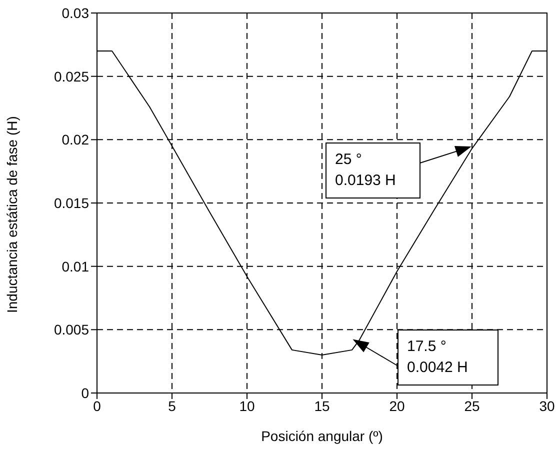  What do you see at coordinates (472, 406) in the screenshot?
I see `x-tick-label: 25` at bounding box center [472, 406].